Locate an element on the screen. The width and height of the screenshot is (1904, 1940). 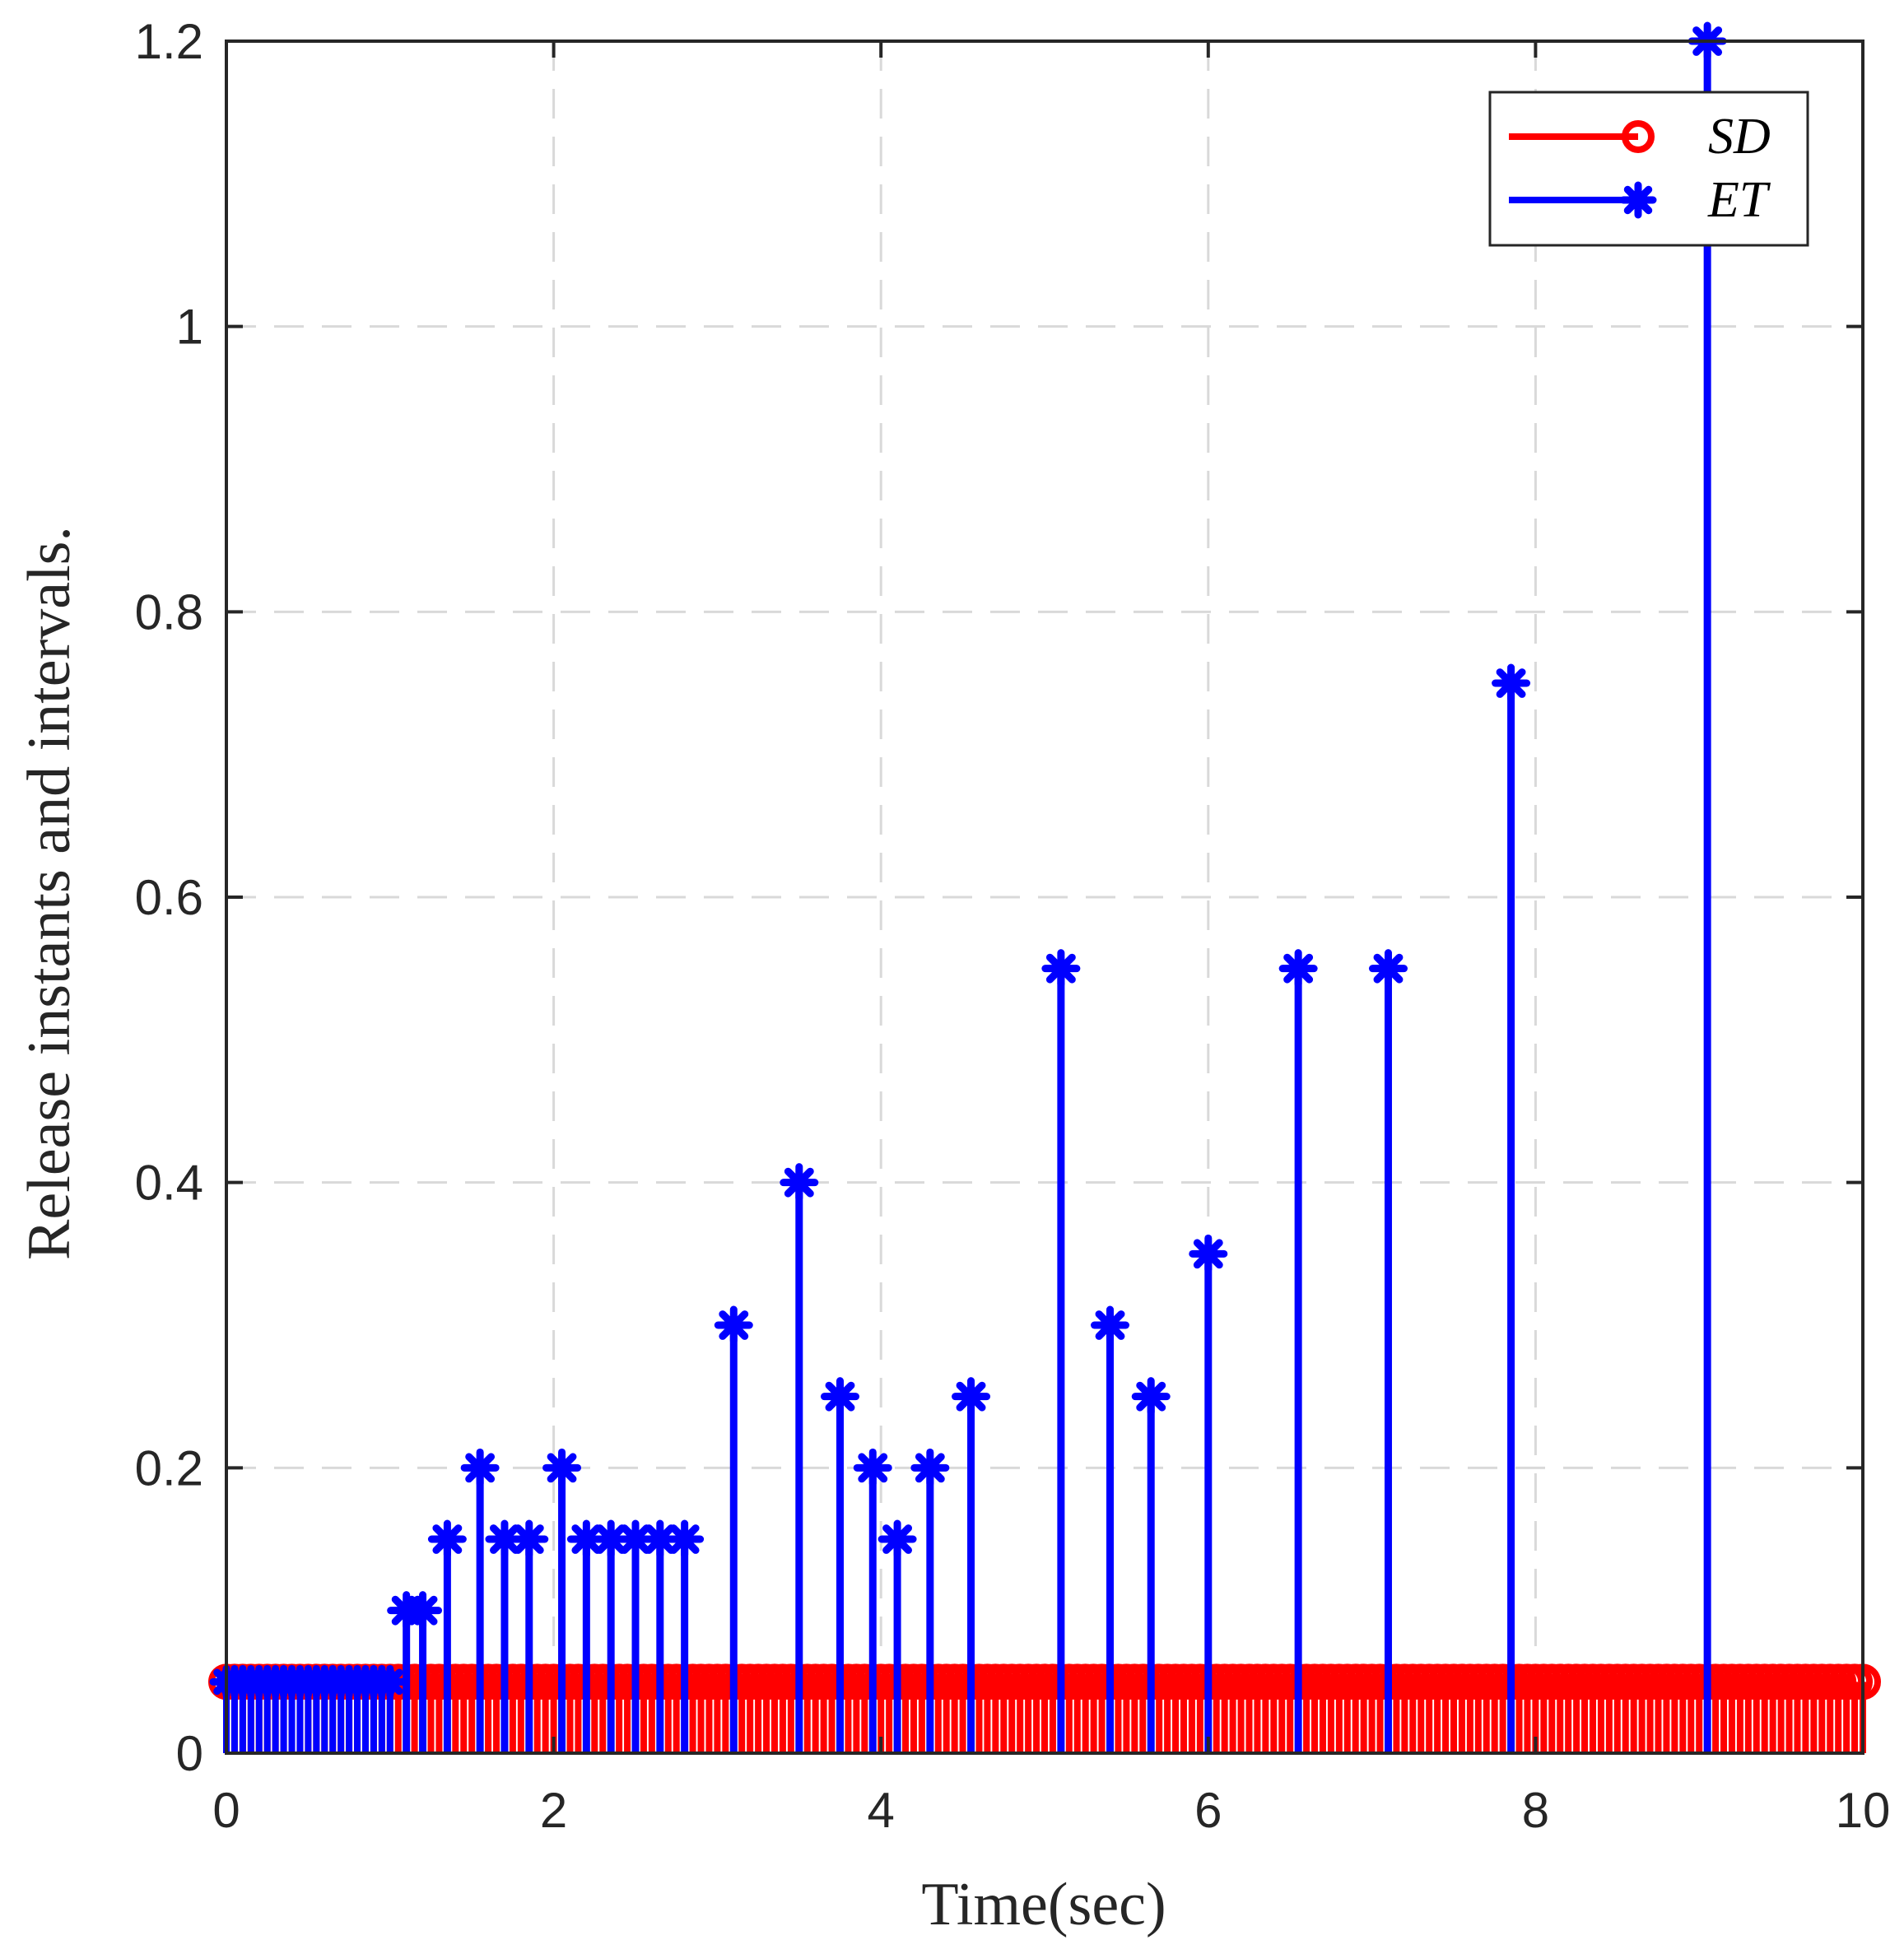
x-tick-label: 2 is located at coordinates (553, 1810).